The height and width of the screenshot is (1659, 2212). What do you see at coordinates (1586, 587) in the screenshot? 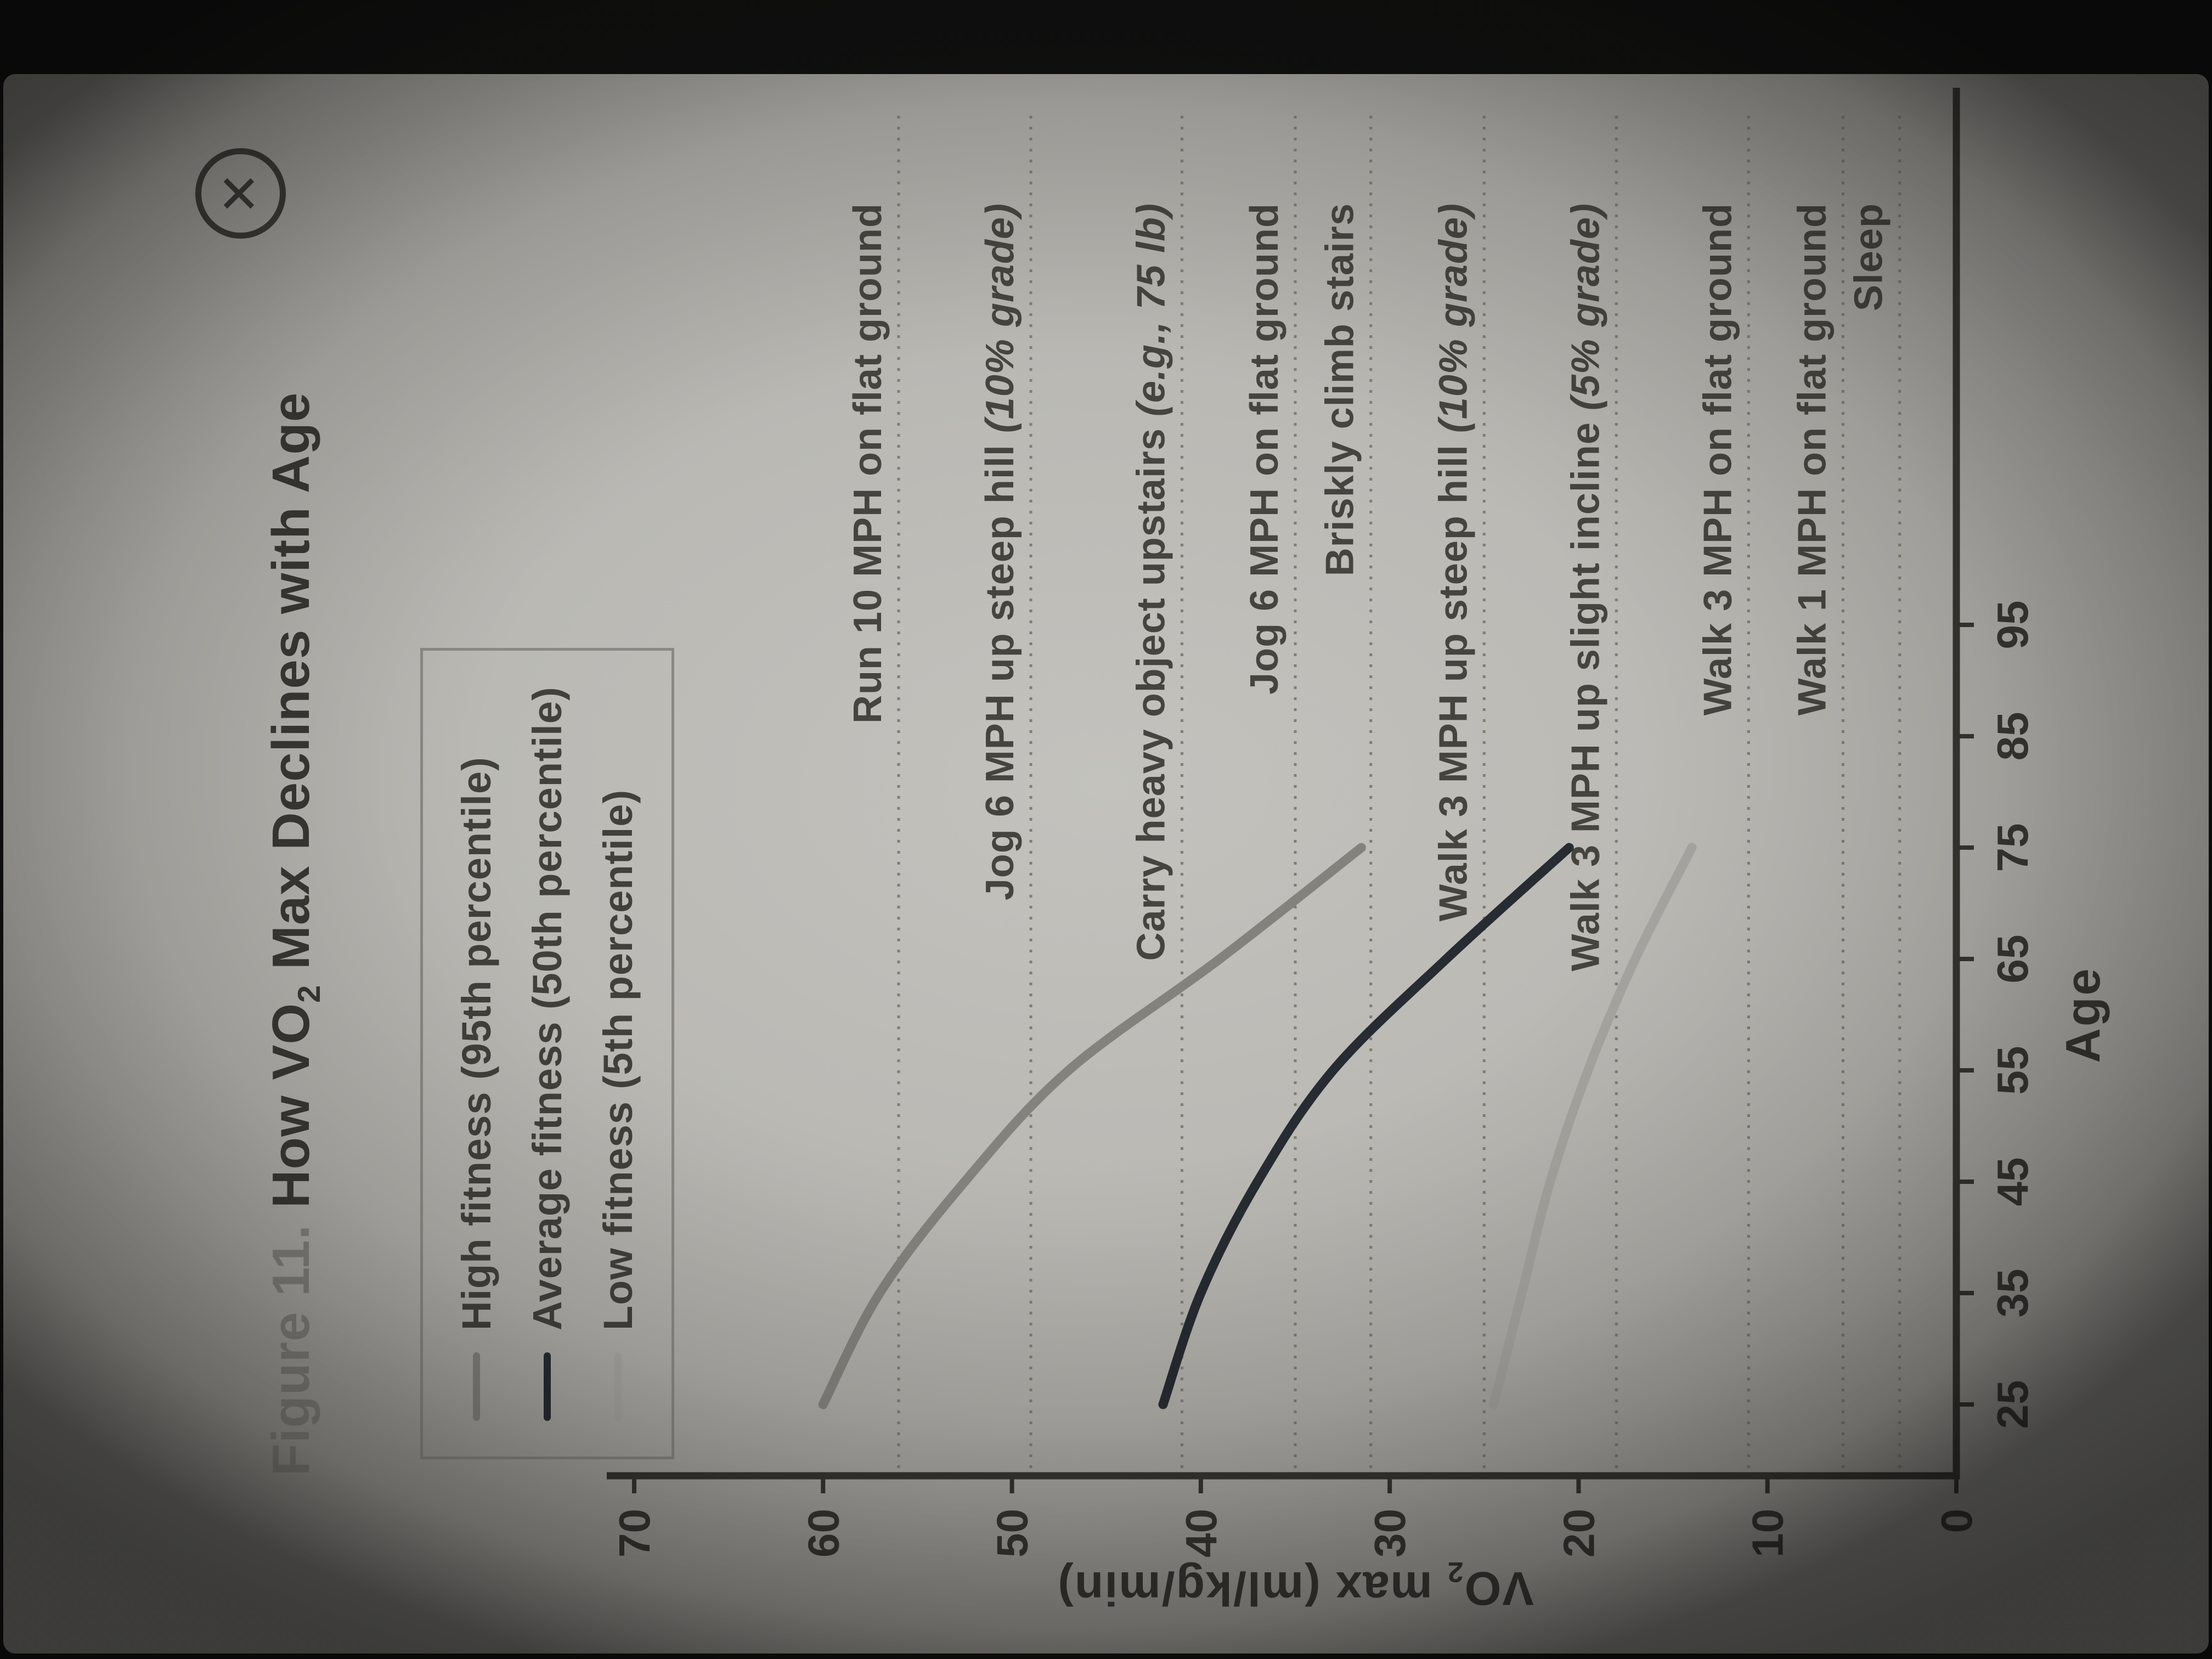
I see `reference-line-label-walk-3-mph-up-slight-incline: Walk 3 MPH up slight incline (5% grade)` at bounding box center [1586, 587].